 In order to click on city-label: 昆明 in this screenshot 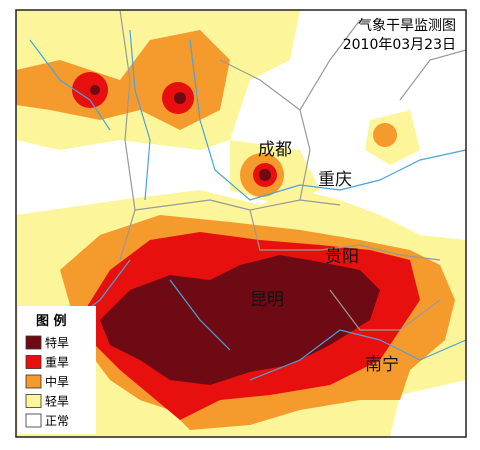, I will do `click(267, 300)`.